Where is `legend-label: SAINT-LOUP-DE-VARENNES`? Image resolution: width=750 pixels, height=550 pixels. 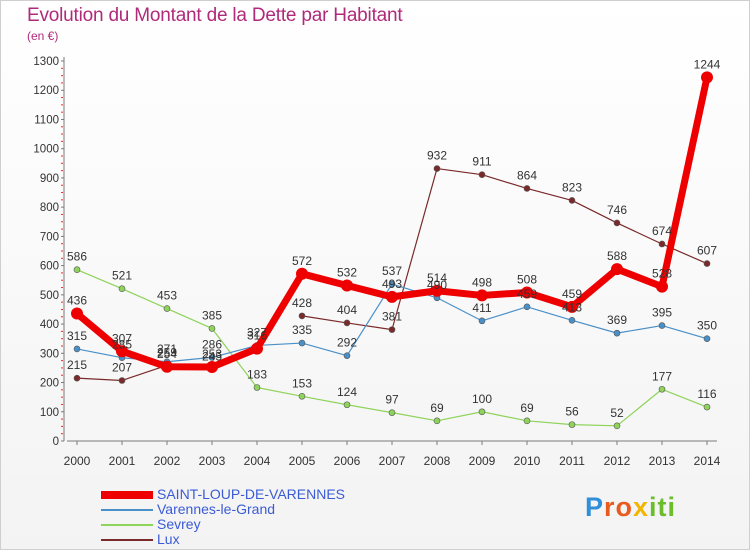 legend-label: SAINT-LOUP-DE-VARENNES is located at coordinates (251, 494).